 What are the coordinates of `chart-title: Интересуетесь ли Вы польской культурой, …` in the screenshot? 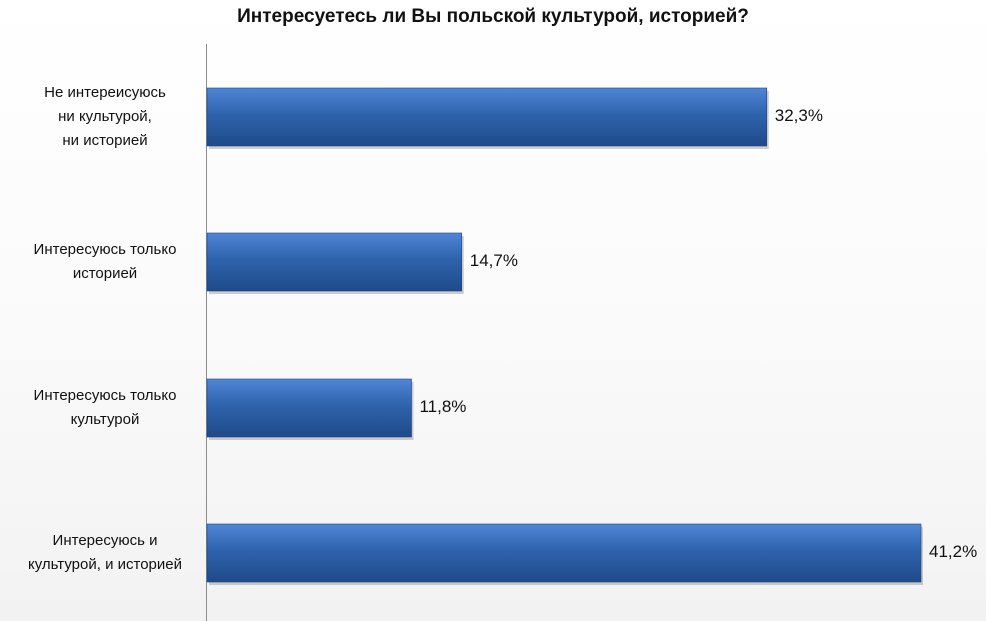 It's located at (493, 16).